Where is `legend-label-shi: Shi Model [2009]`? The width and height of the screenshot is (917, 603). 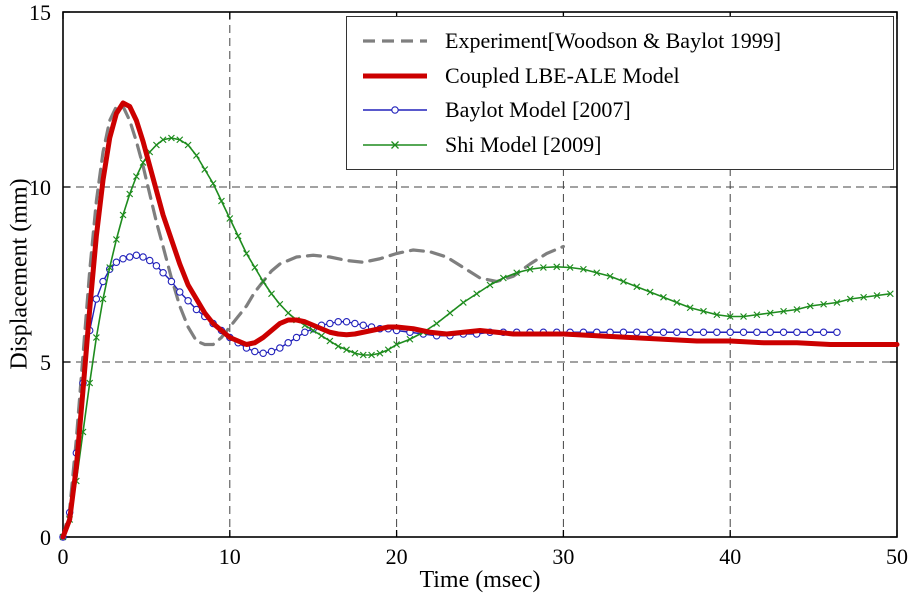 legend-label-shi: Shi Model [2009] is located at coordinates (523, 144).